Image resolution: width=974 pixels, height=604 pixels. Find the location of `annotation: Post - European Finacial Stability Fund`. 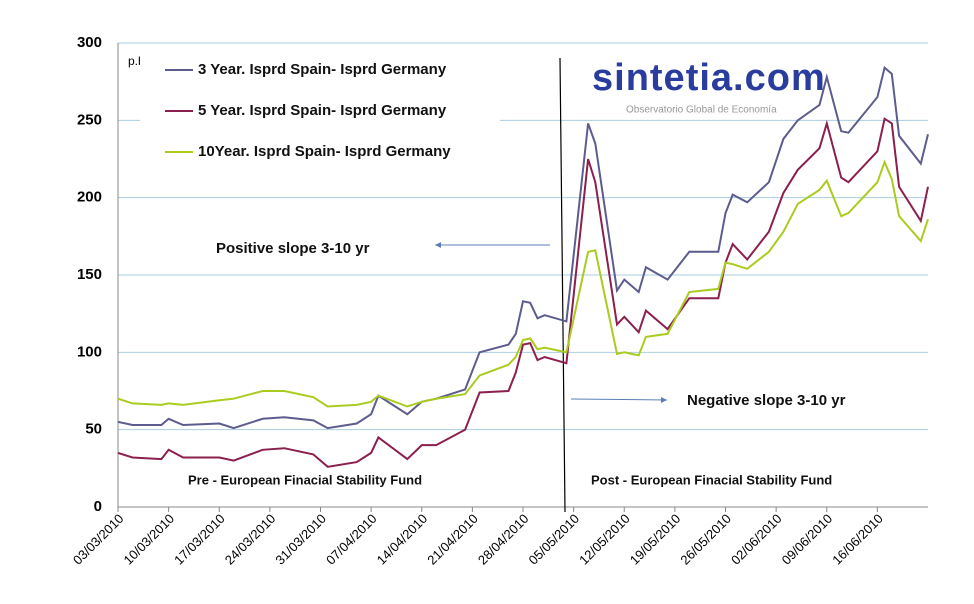

annotation: Post - European Finacial Stability Fund is located at coordinates (711, 479).